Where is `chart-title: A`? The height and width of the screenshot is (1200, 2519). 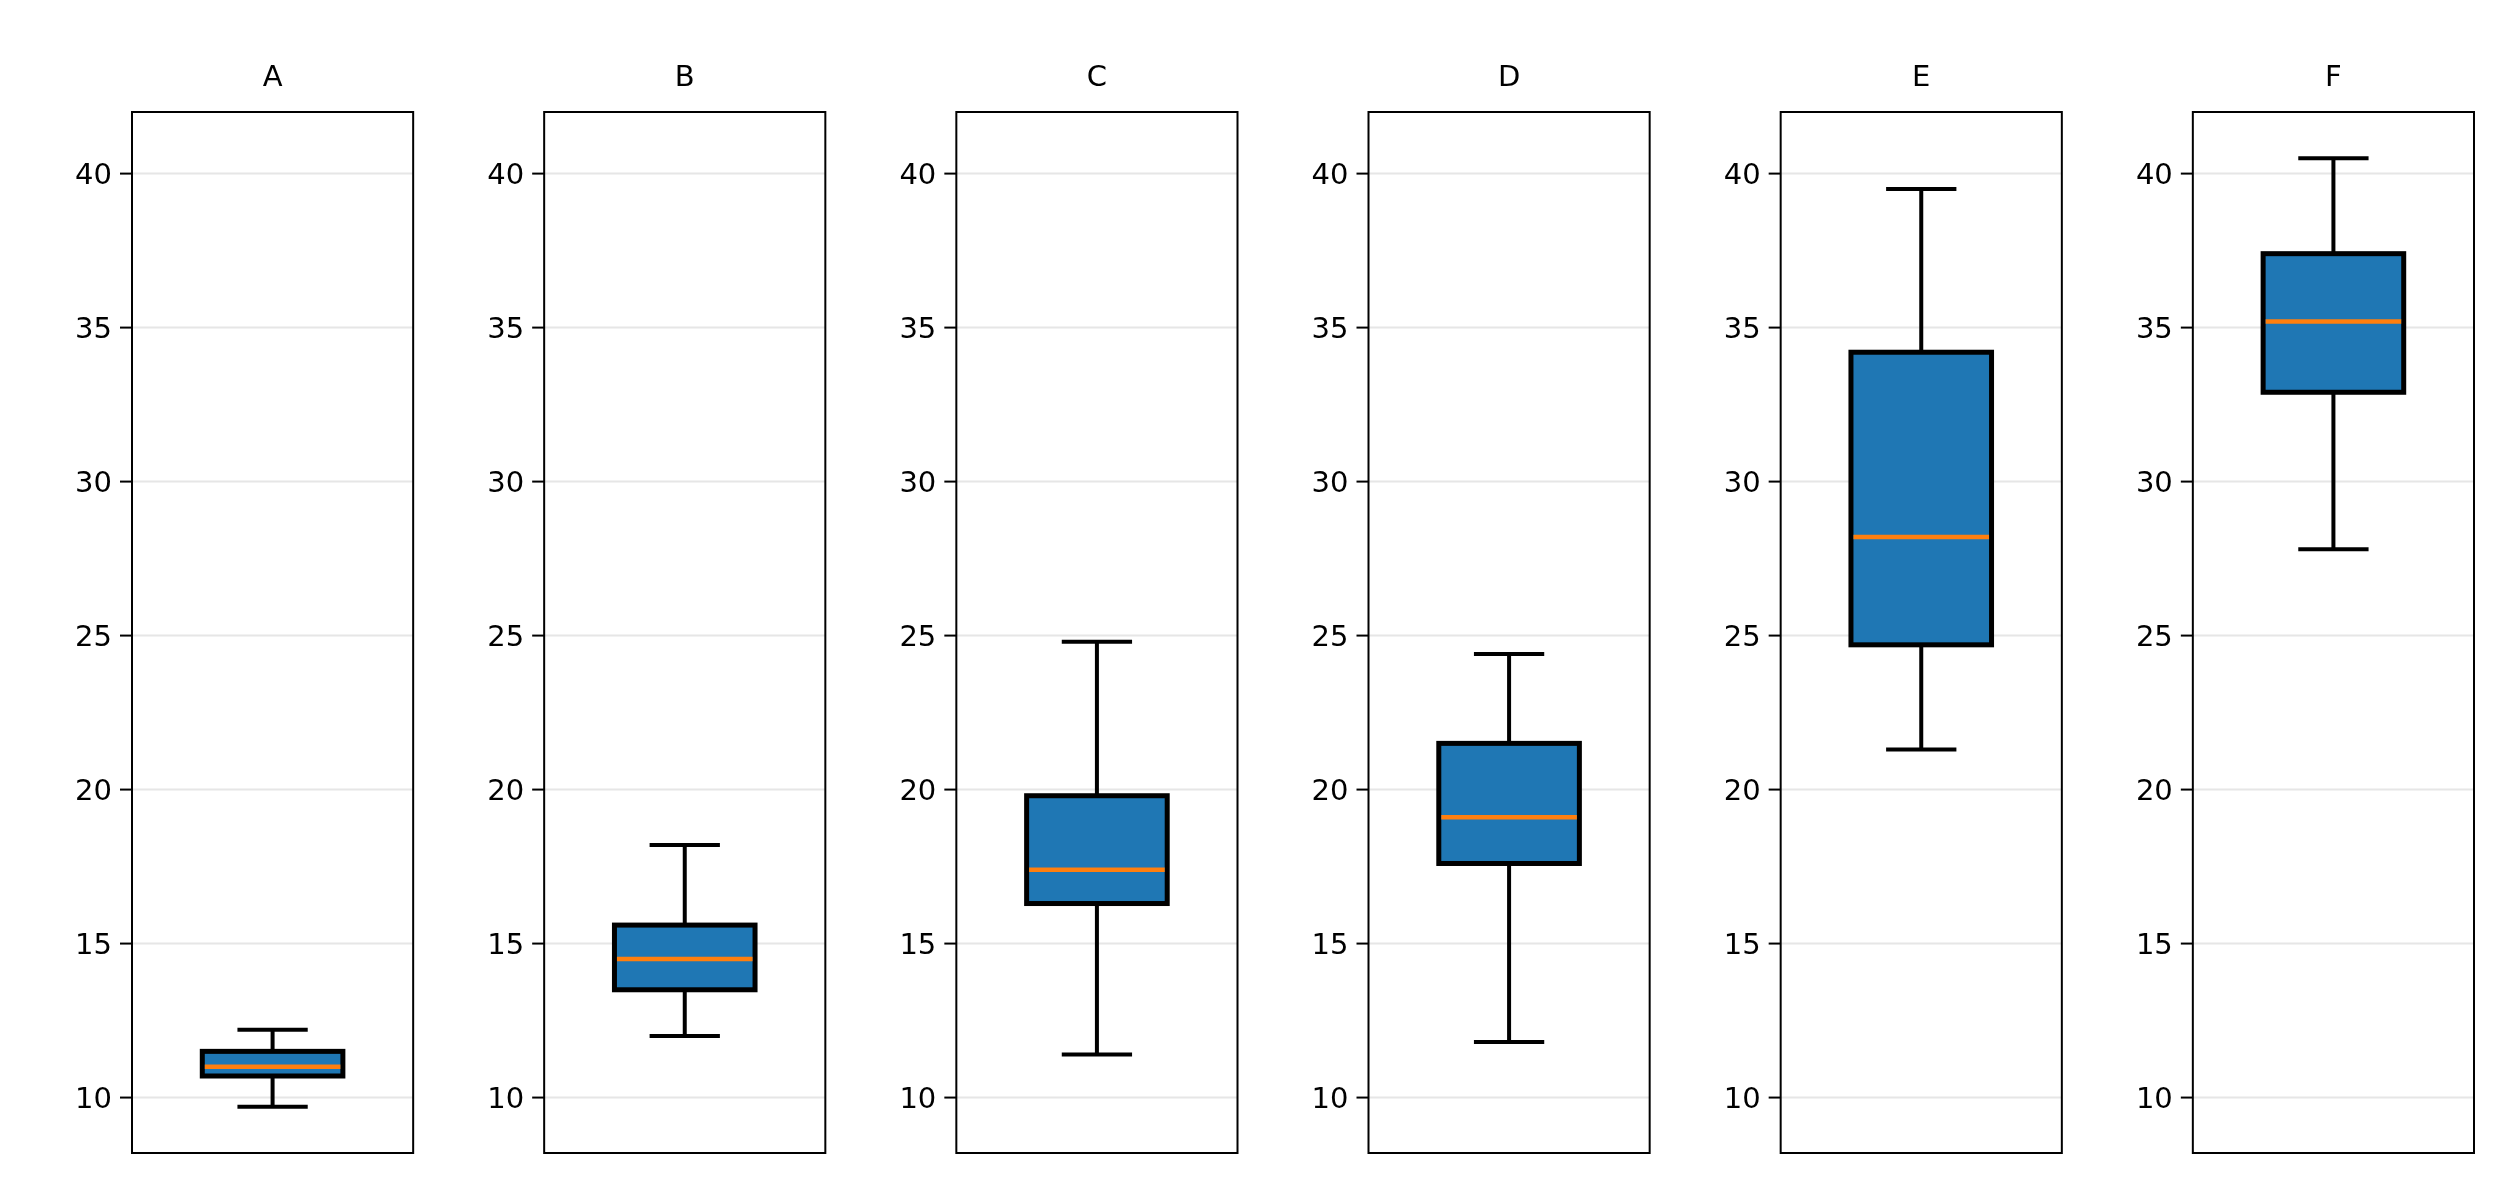
chart-title: A is located at coordinates (272, 76).